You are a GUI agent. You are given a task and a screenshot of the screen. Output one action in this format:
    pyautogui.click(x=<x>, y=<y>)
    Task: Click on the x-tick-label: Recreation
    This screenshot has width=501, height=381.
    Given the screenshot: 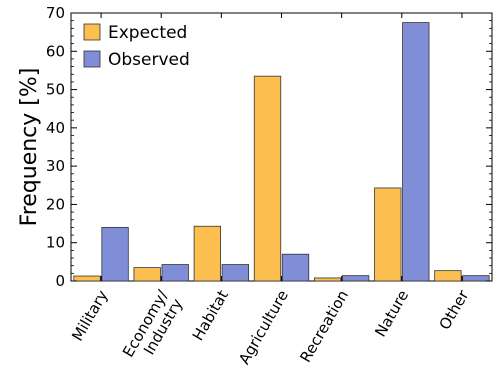 What is the action you would take?
    pyautogui.click(x=324, y=326)
    